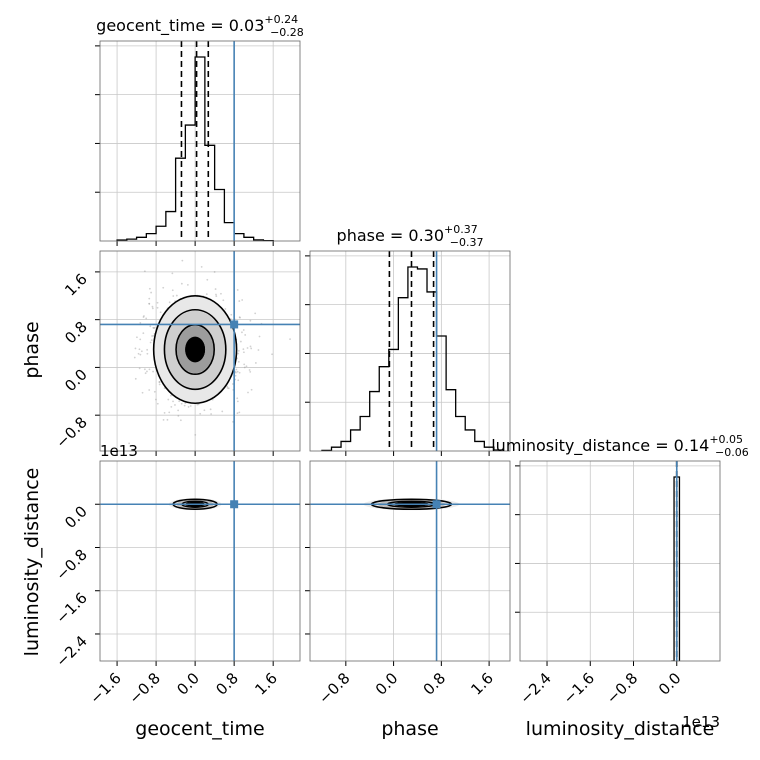  What do you see at coordinates (76, 285) in the screenshot?
I see `ytick-label-phase: 1.6` at bounding box center [76, 285].